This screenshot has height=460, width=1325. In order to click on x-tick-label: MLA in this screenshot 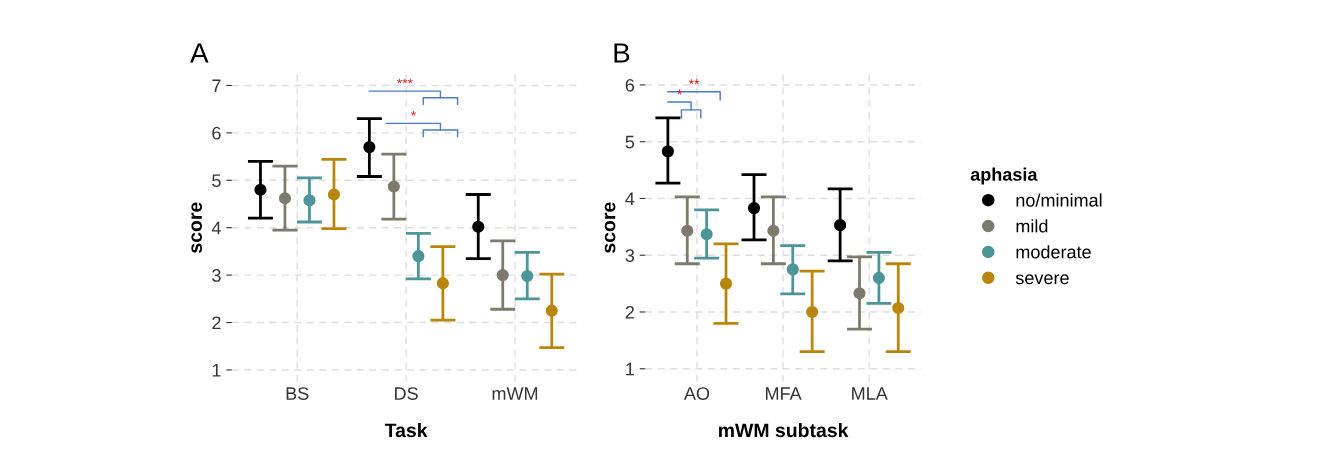, I will do `click(870, 393)`.